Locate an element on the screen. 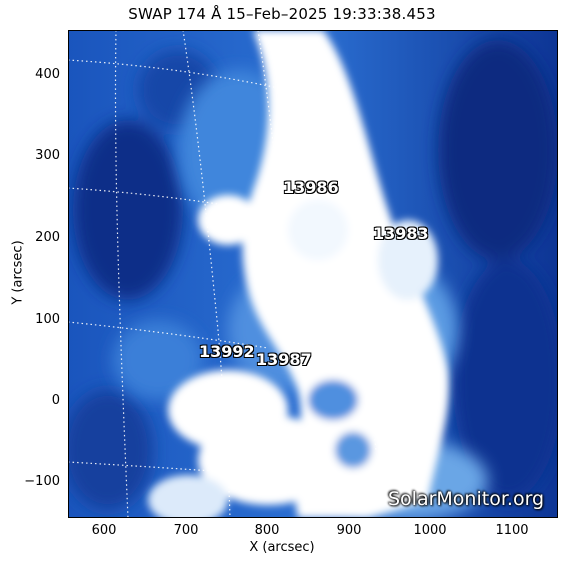 This screenshot has height=564, width=564. x-tick-label: 700 is located at coordinates (186, 530).